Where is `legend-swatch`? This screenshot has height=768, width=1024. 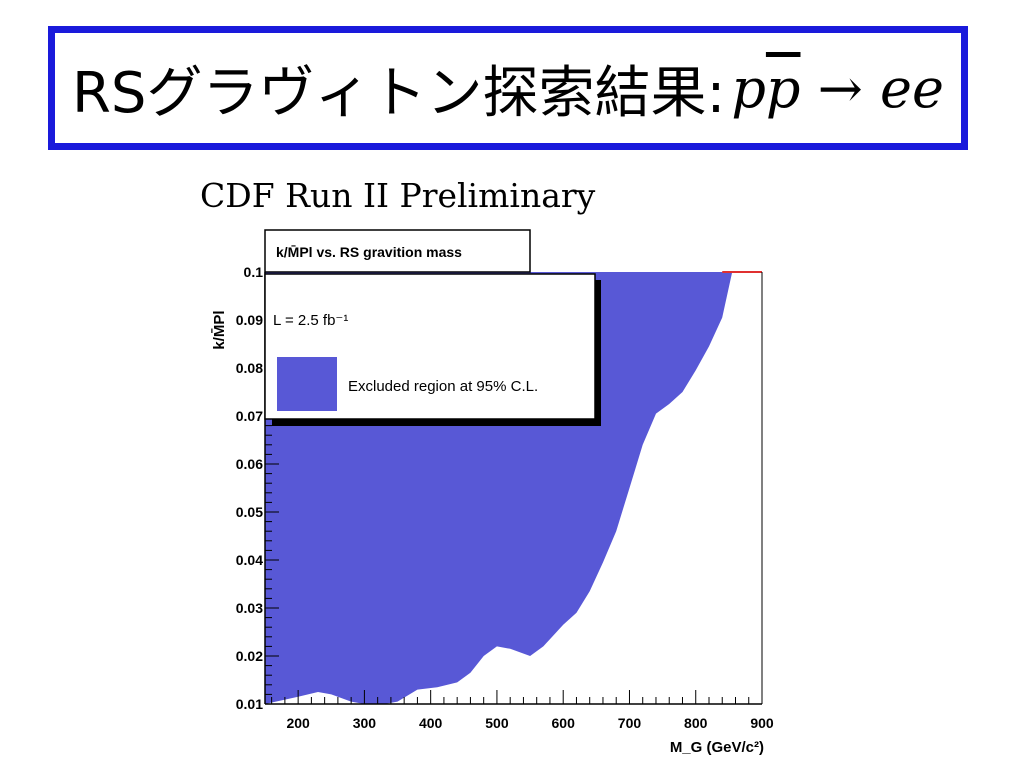 legend-swatch is located at coordinates (307, 384).